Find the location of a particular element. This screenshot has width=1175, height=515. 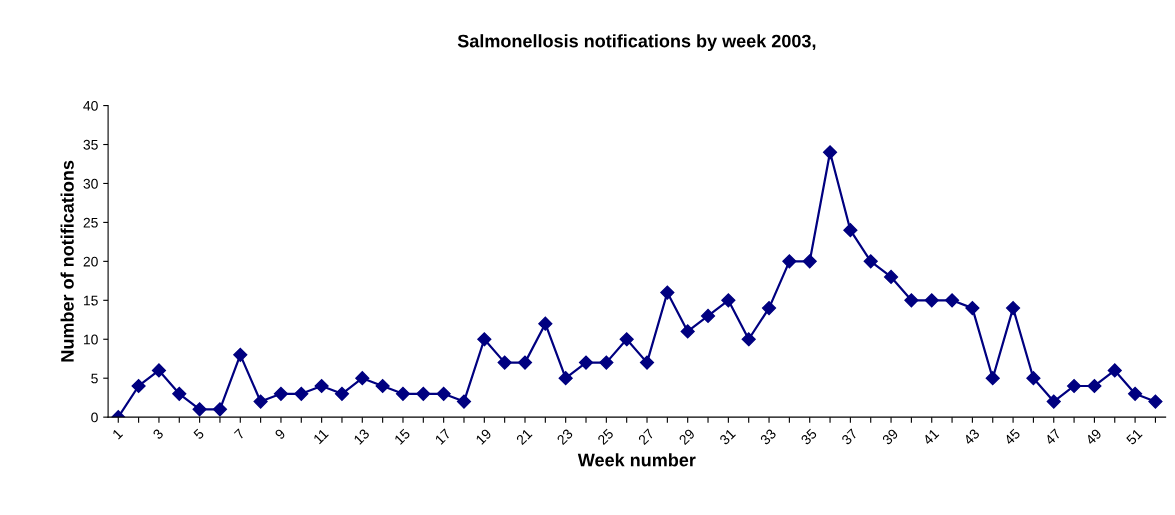

x-tick-label: 13 is located at coordinates (361, 436).